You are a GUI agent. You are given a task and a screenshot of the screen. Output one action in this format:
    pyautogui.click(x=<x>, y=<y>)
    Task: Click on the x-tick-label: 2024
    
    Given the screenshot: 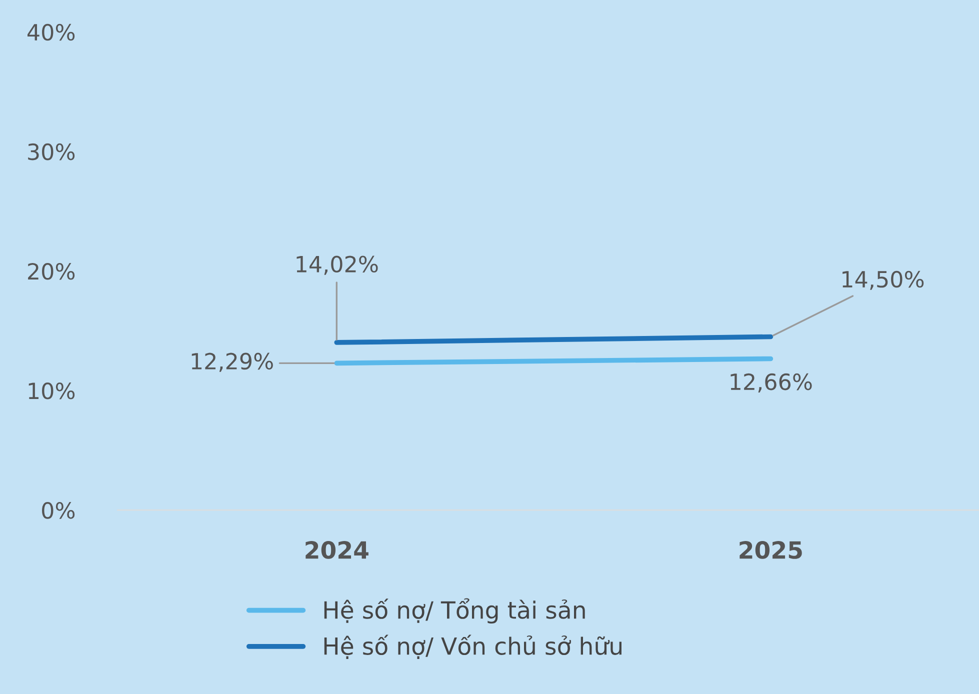 What is the action you would take?
    pyautogui.click(x=337, y=550)
    